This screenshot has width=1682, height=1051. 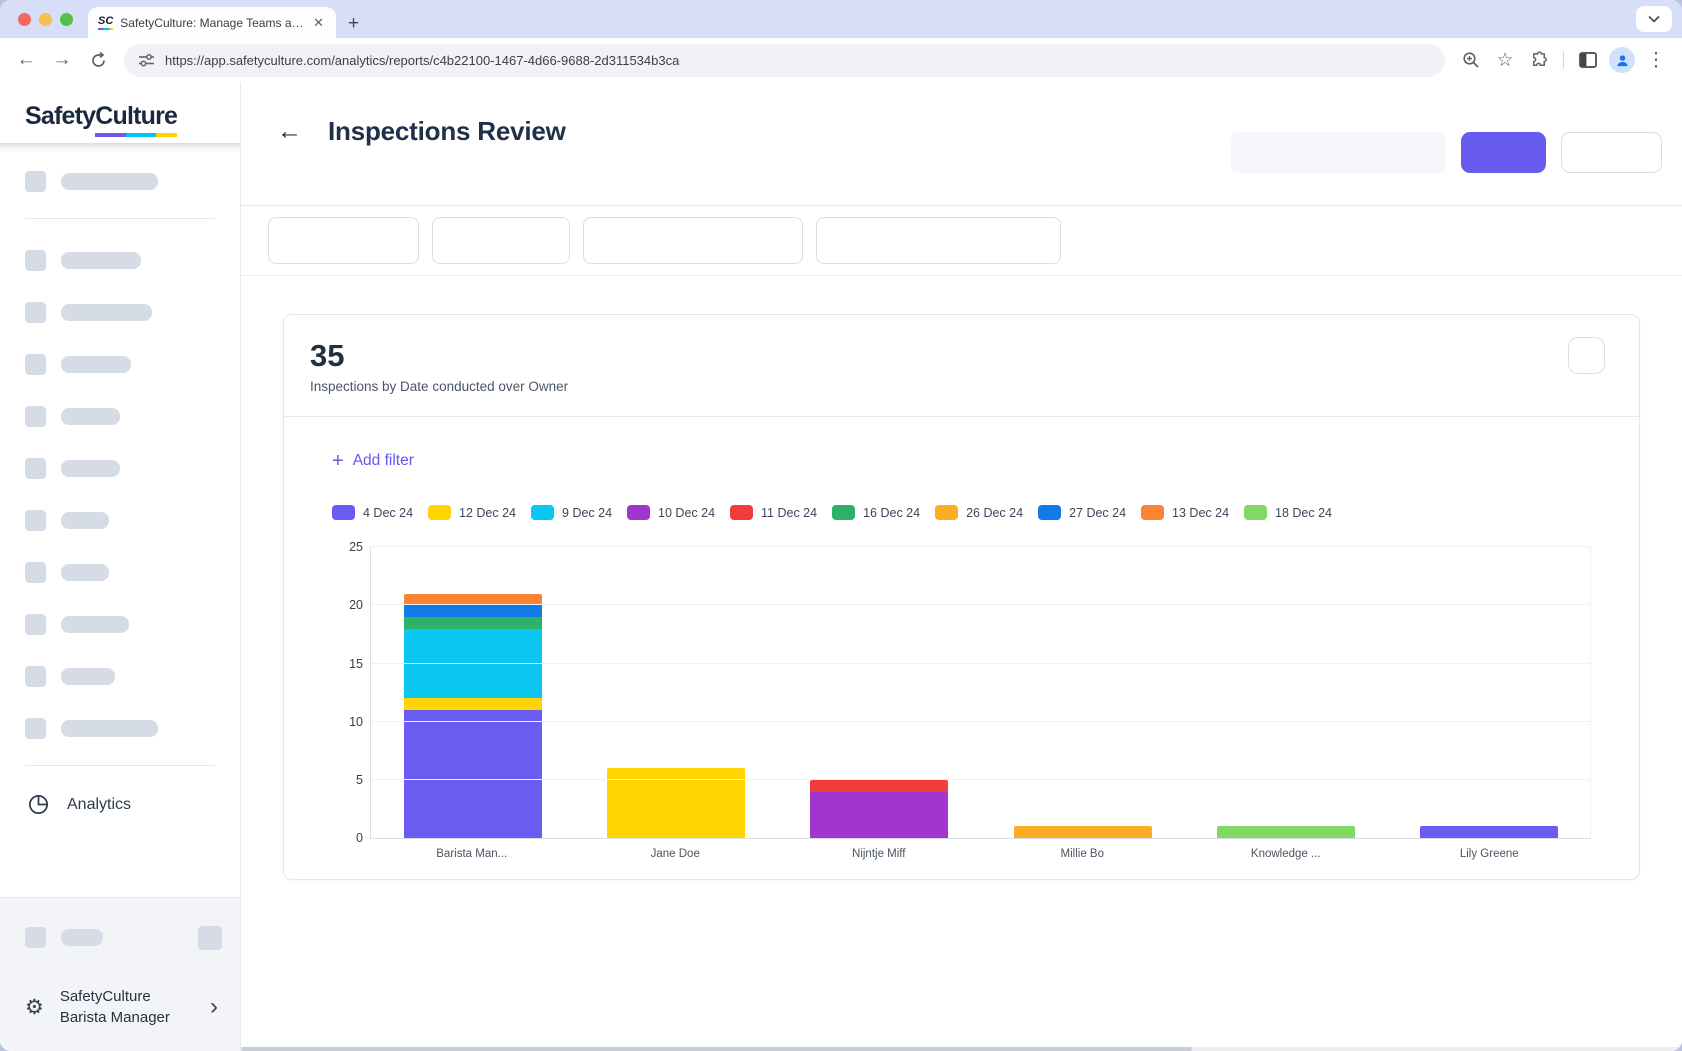 I want to click on footer-skeleton, so click(x=123, y=937).